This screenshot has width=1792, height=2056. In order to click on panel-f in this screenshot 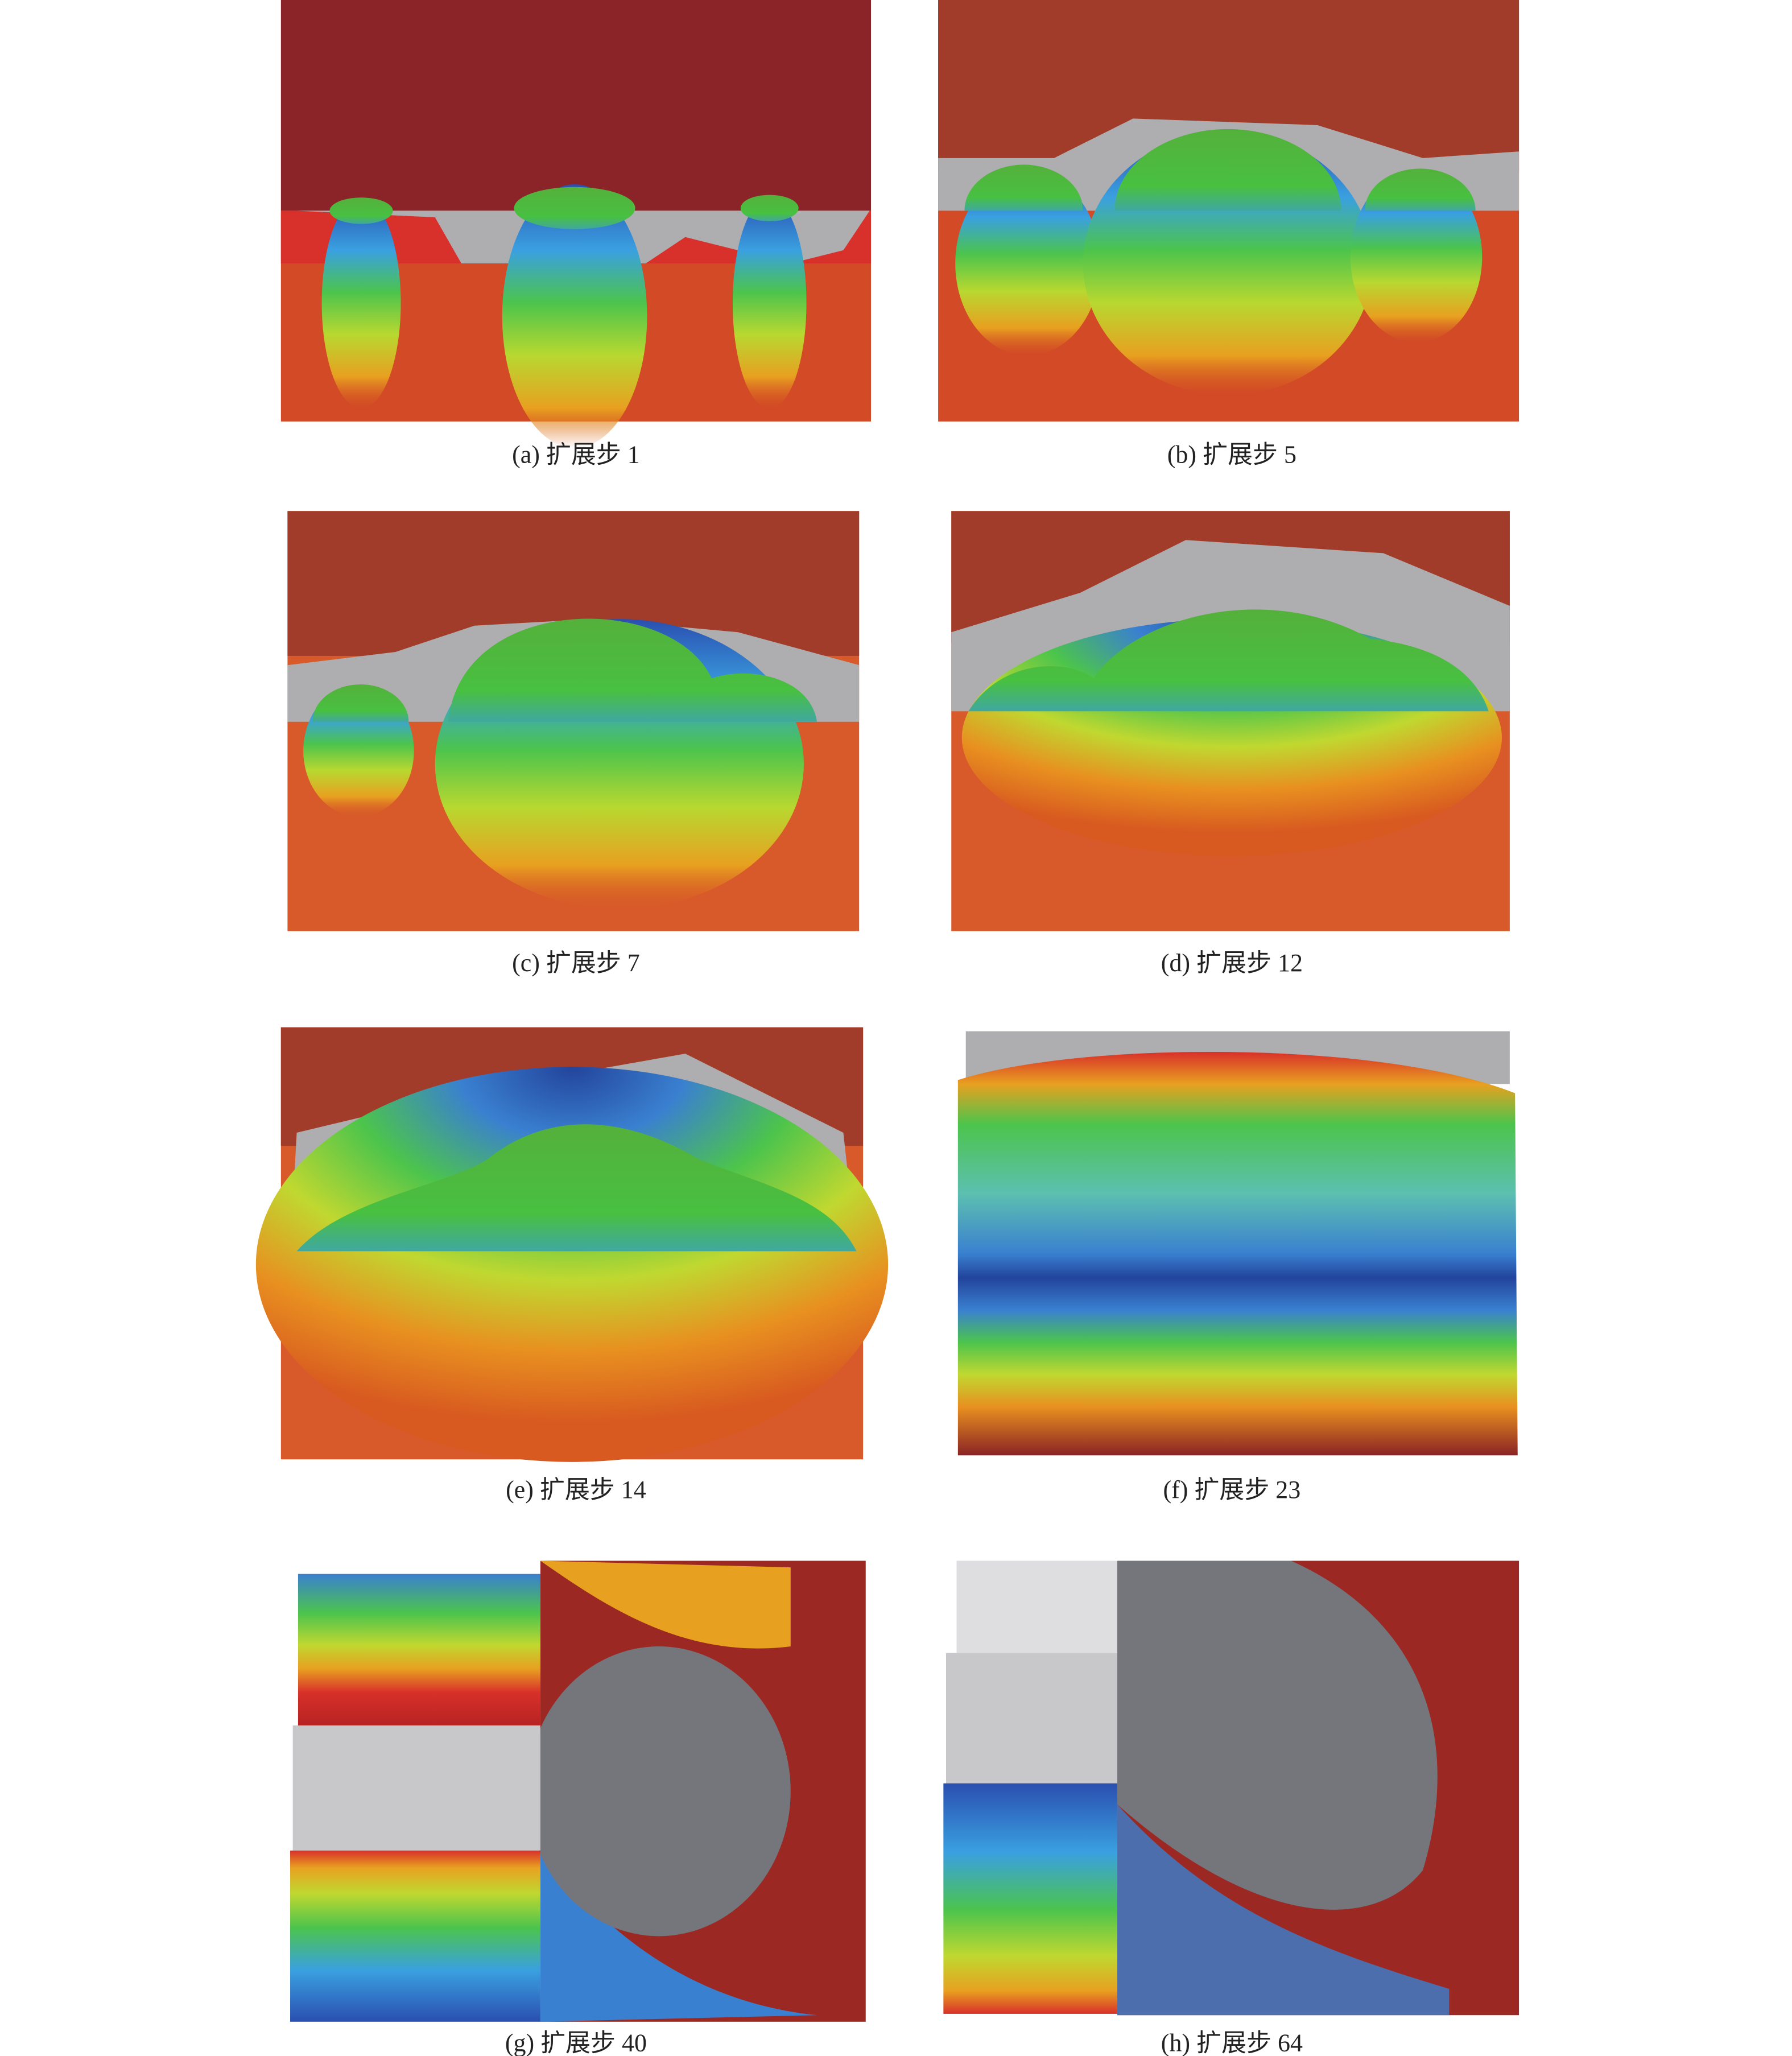, I will do `click(1237, 1243)`.